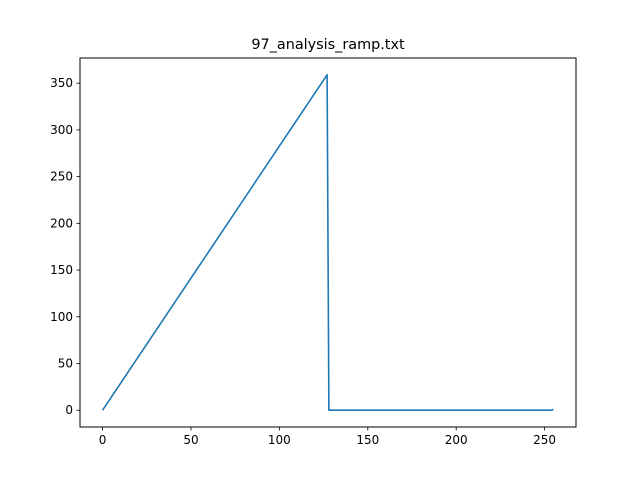 This screenshot has width=640, height=485. Describe the element at coordinates (544, 440) in the screenshot. I see `x-tick-label: 250` at that location.